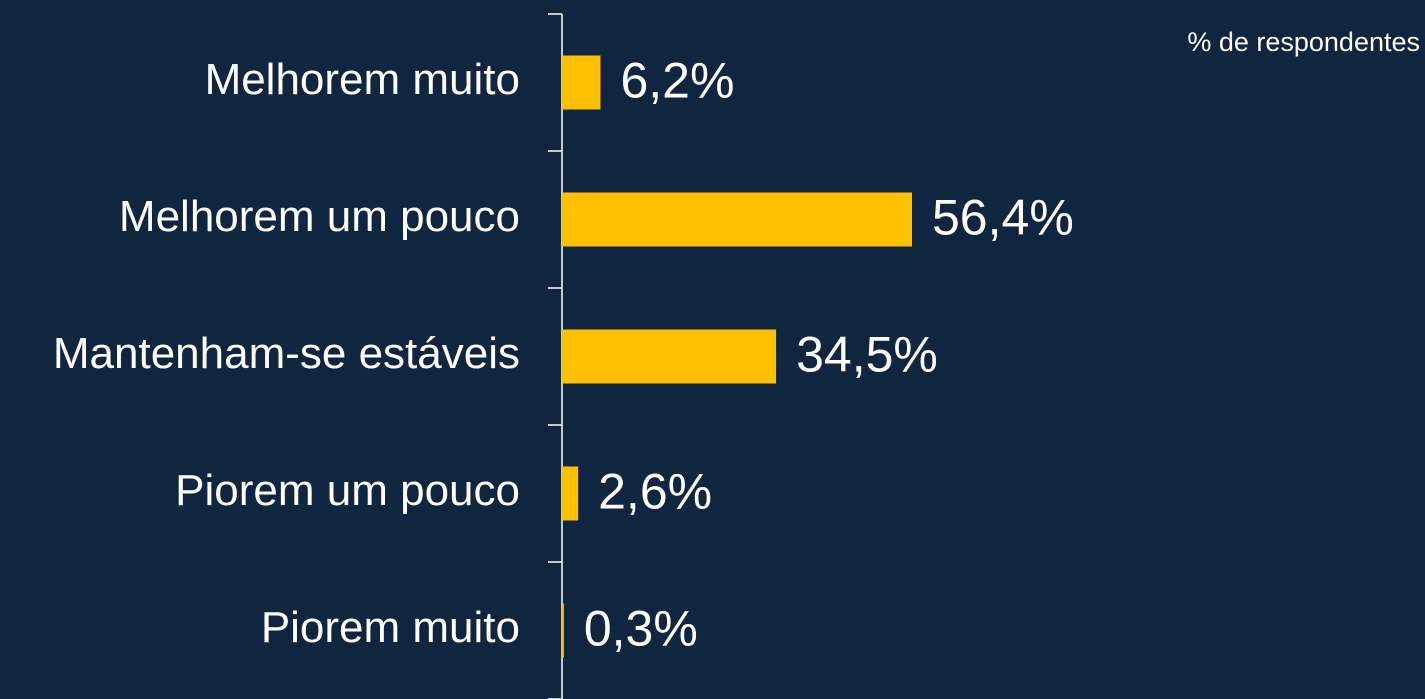  What do you see at coordinates (1003, 218) in the screenshot?
I see `value-label: 56,4%` at bounding box center [1003, 218].